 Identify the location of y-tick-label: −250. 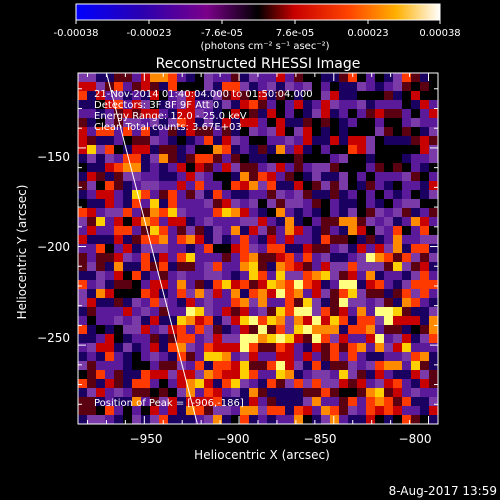
(53, 338).